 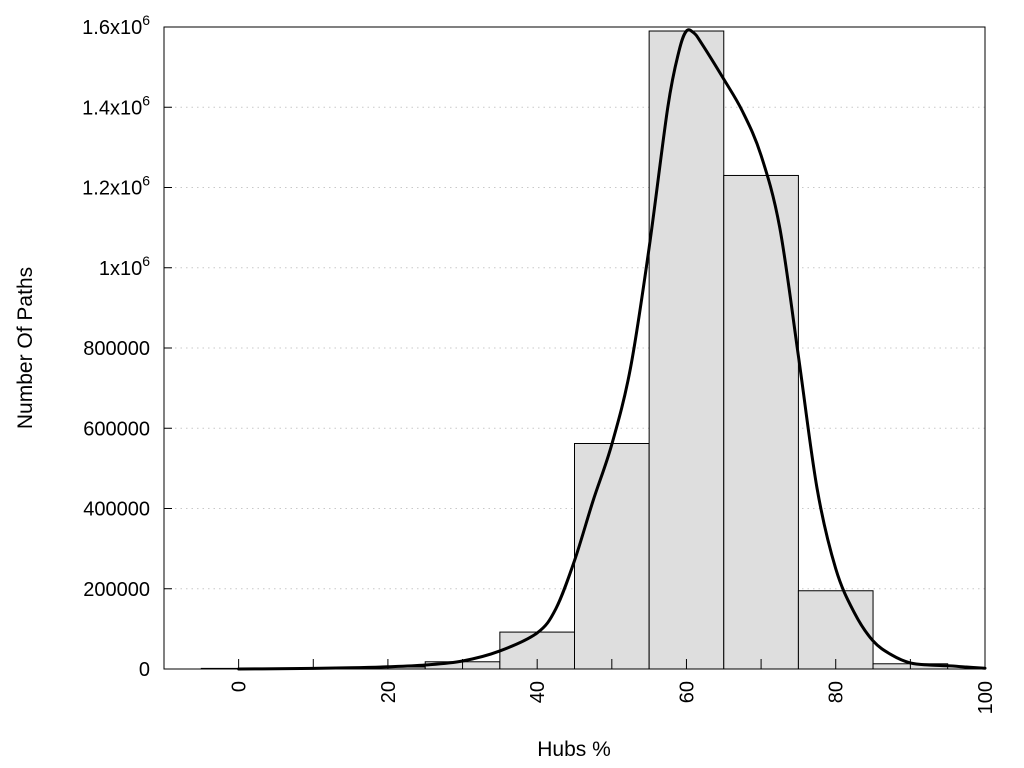 What do you see at coordinates (116, 186) in the screenshot?
I see `y-tick-label: 1.2x10⁶` at bounding box center [116, 186].